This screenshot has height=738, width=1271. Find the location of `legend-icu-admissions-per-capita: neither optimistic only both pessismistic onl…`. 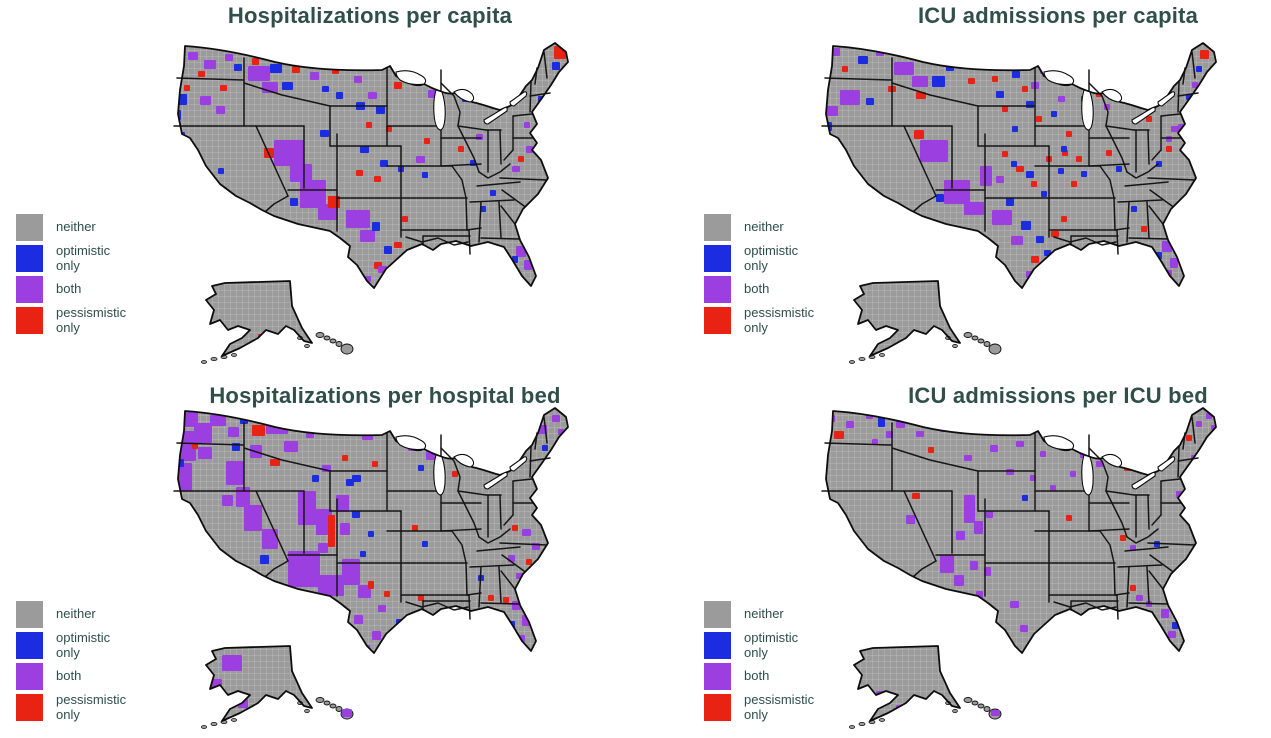

legend-icu-admissions-per-capita: neither optimistic only both pessismistic onl… is located at coordinates (759, 274).